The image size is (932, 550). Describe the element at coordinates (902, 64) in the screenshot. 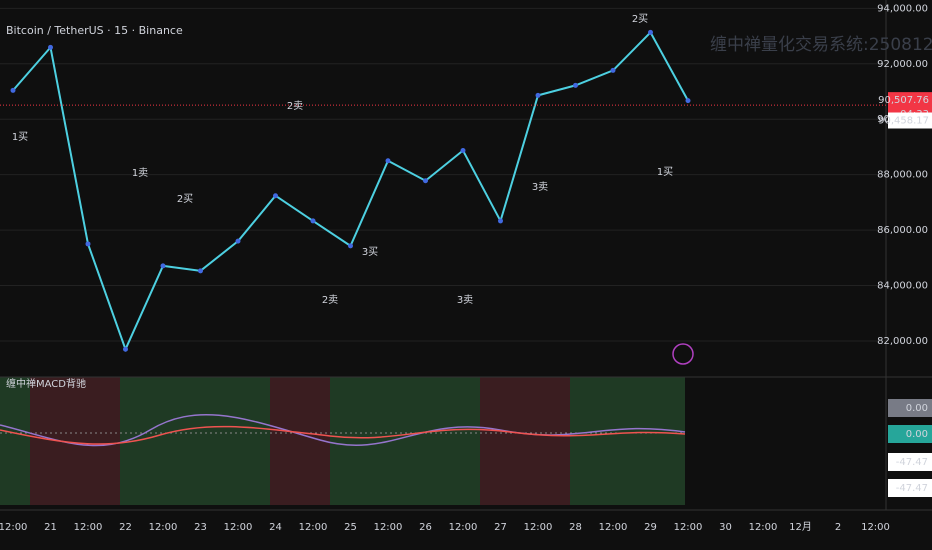

I see `y-tick-label: 92,000.00` at that location.